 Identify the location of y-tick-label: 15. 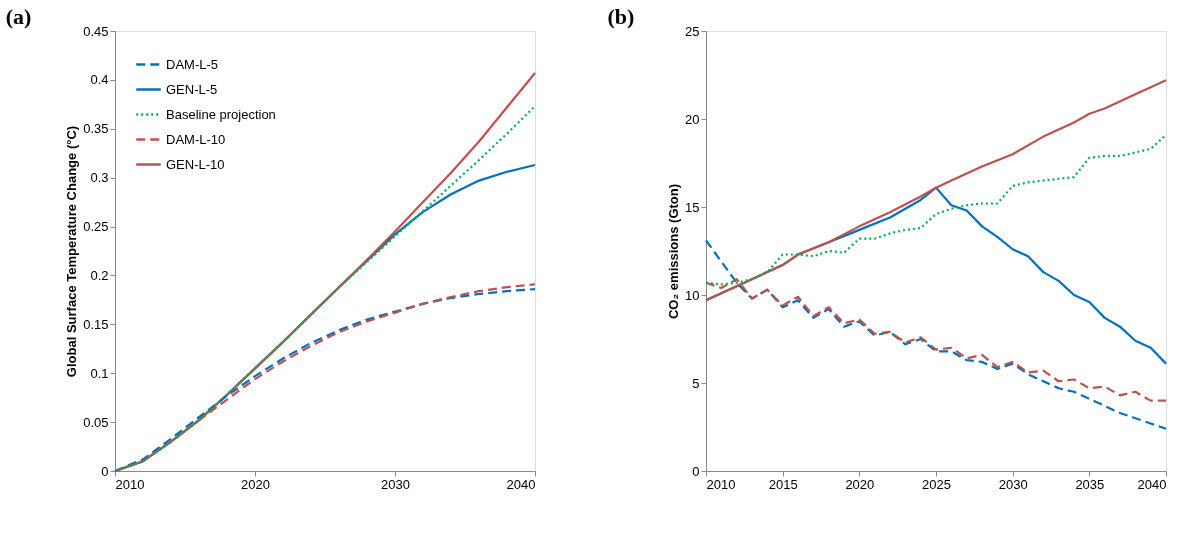
(692, 207).